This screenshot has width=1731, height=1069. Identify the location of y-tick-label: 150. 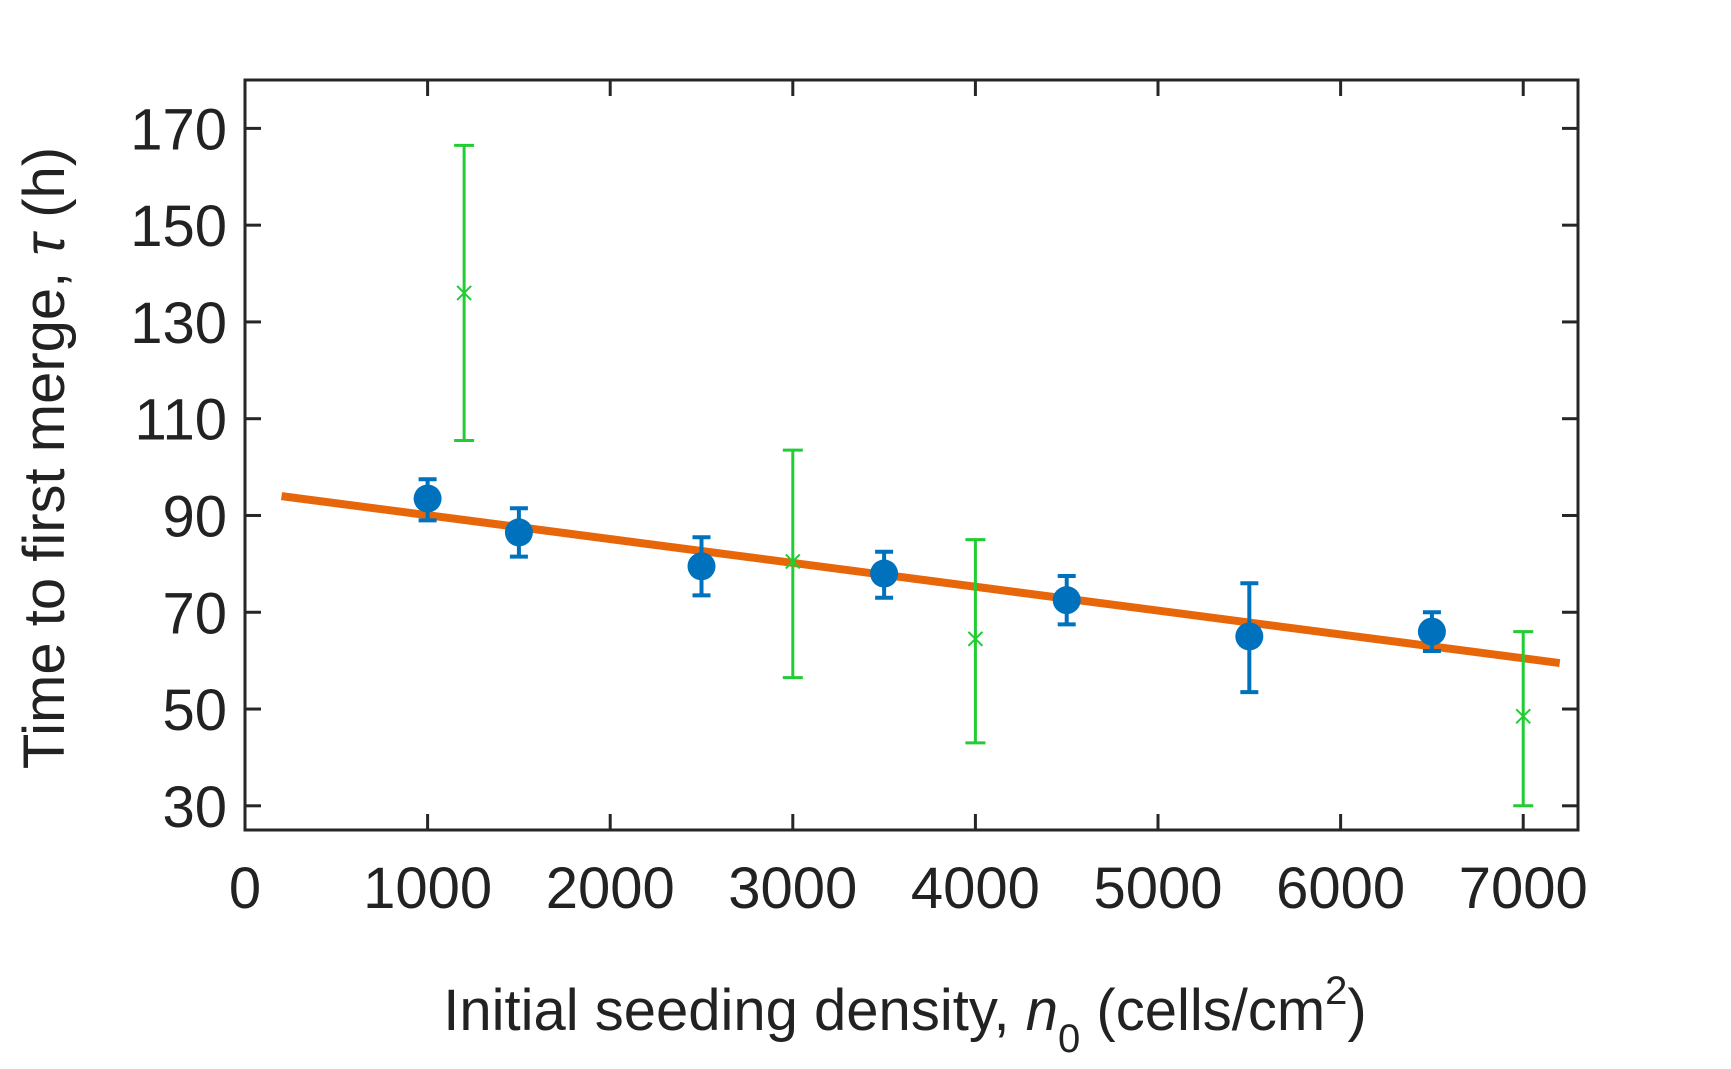
(178, 226).